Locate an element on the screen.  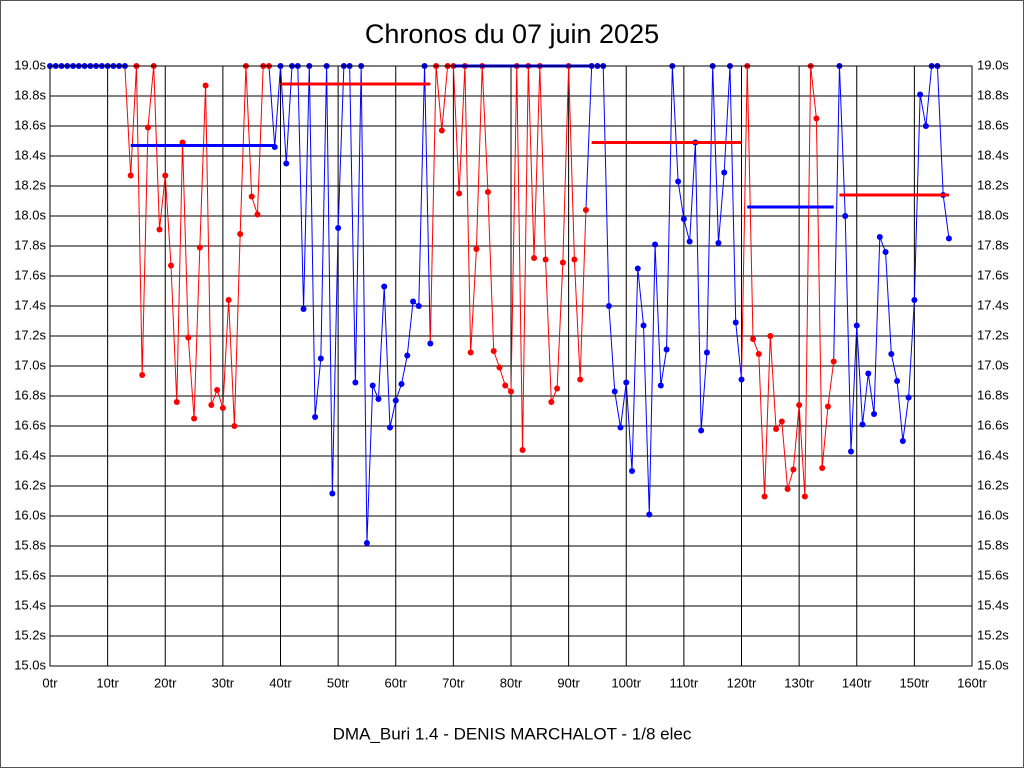
y-tick-label: 15.6s is located at coordinates (30, 574).